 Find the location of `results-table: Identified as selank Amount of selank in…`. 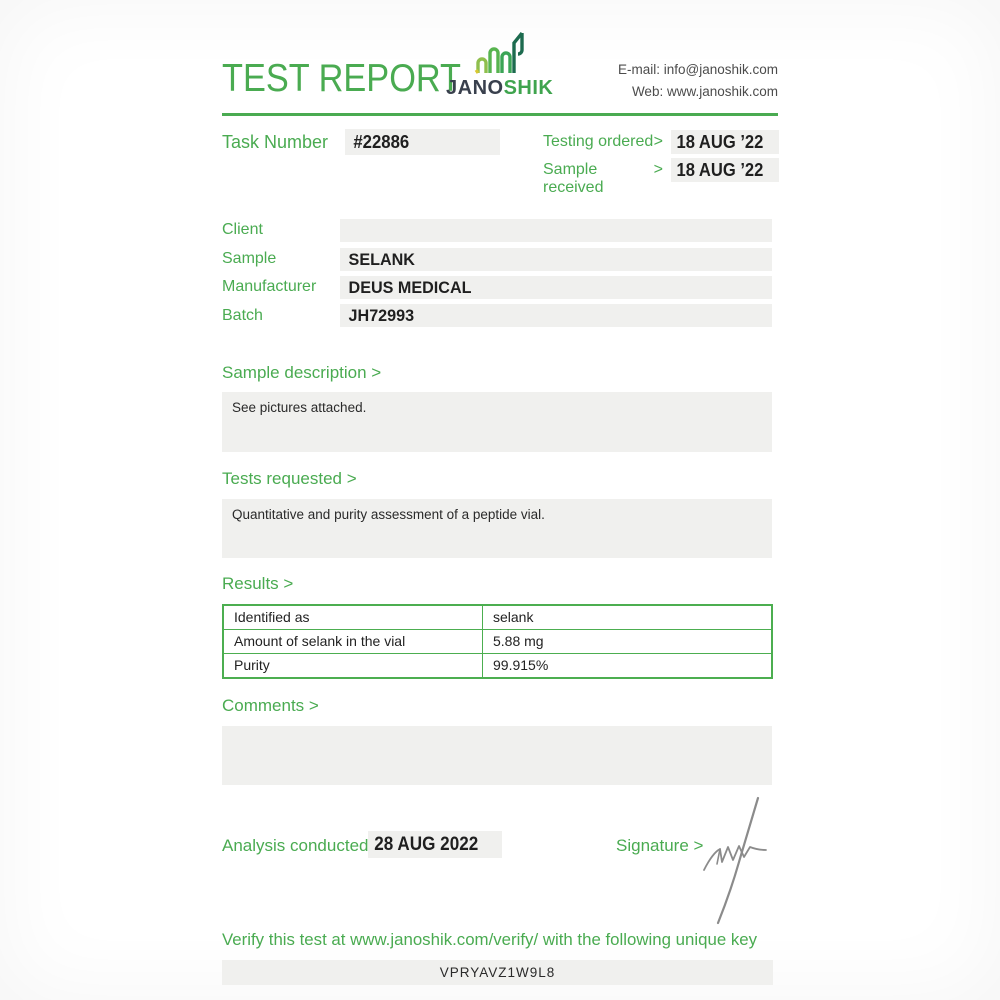

results-table: Identified as selank Amount of selank in… is located at coordinates (497, 641).